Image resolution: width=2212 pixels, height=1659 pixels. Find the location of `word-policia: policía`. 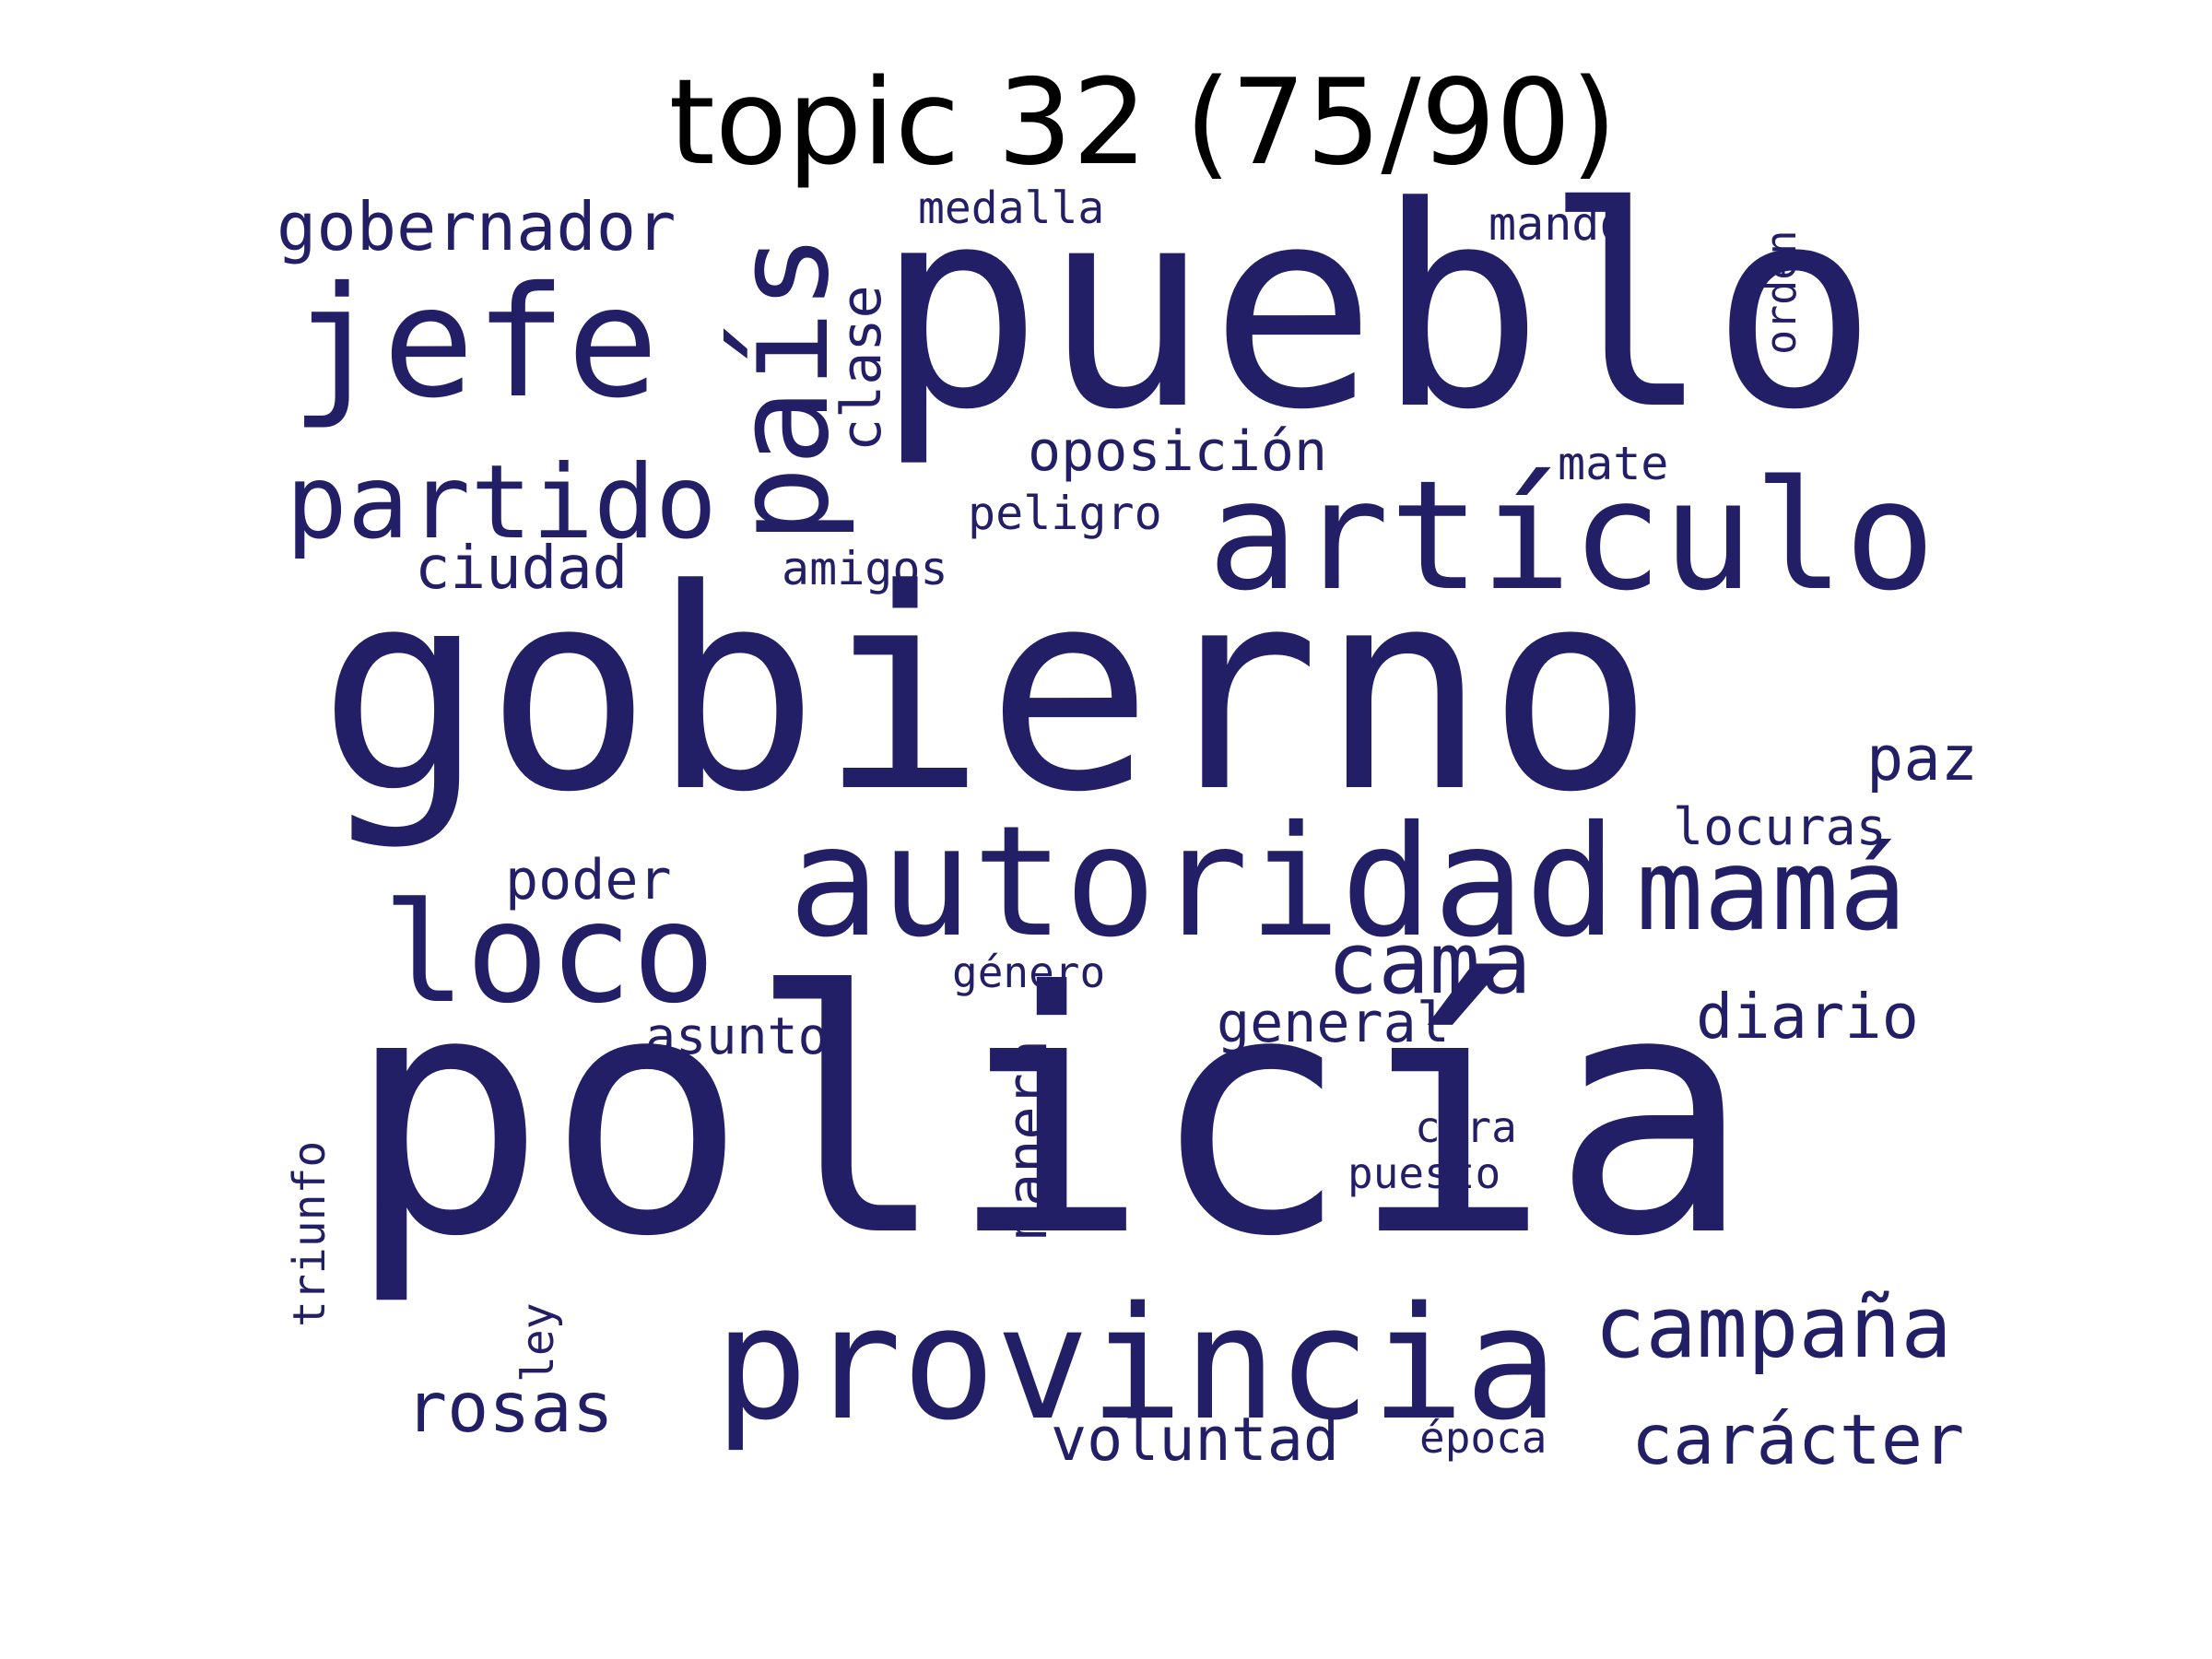

word-policia: policía is located at coordinates (1049, 1116).